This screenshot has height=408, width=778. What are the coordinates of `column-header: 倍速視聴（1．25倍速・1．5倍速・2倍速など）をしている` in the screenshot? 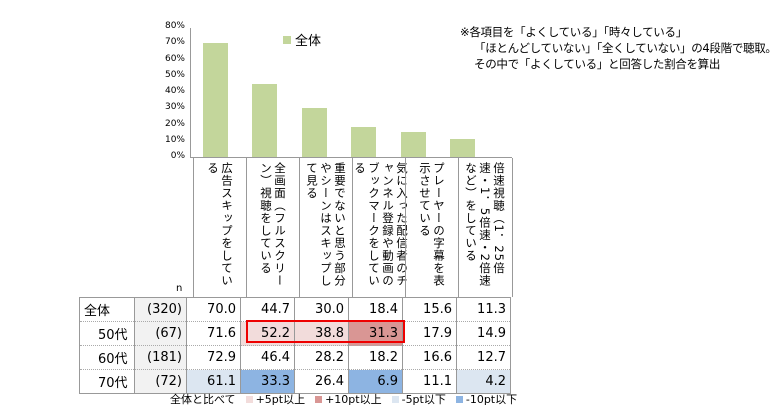 It's located at (484, 227).